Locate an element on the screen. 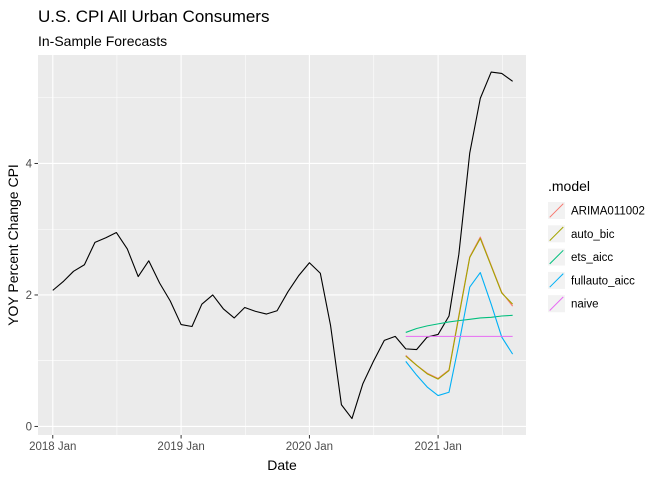 The height and width of the screenshot is (480, 672). y-axis: 0 2 4 is located at coordinates (32, 295).